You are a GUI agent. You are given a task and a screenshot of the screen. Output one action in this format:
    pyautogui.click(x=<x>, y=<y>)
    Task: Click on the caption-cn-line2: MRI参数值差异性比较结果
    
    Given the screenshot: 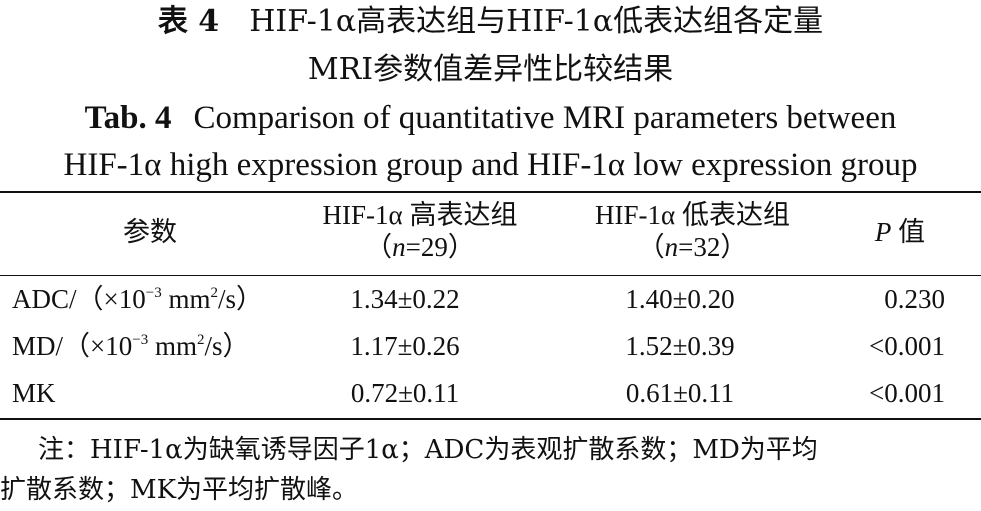 What is the action you would take?
    pyautogui.click(x=490, y=69)
    